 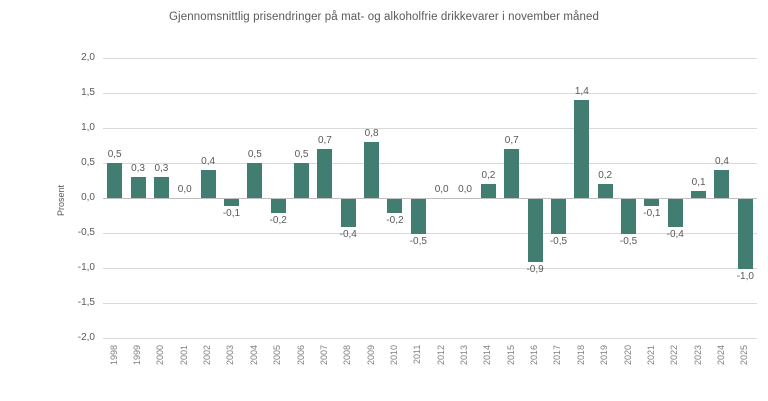 I want to click on y-tick-label: -1,5, so click(x=86, y=302).